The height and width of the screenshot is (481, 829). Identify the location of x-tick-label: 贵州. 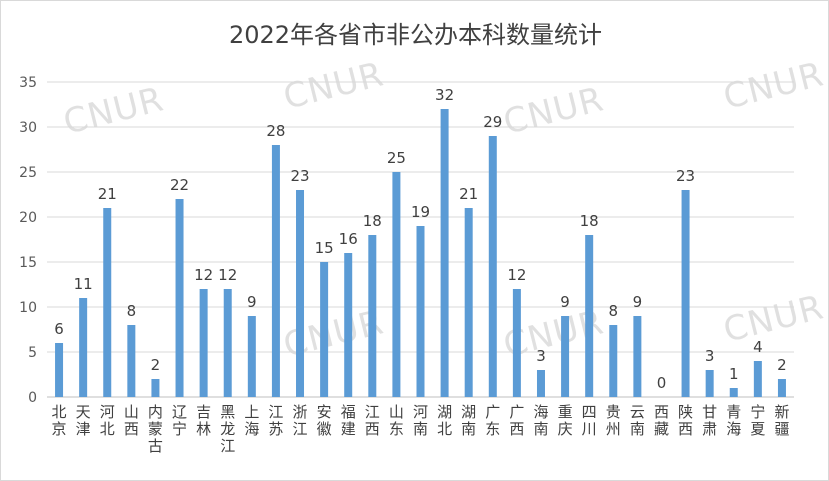
(613, 420).